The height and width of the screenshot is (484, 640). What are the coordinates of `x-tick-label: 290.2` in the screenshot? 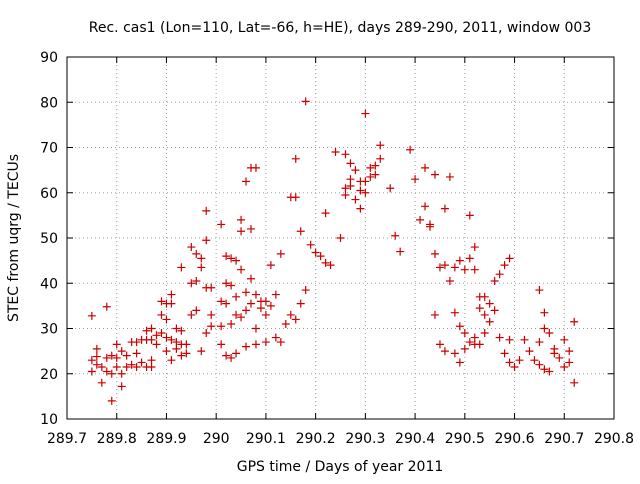 It's located at (316, 439).